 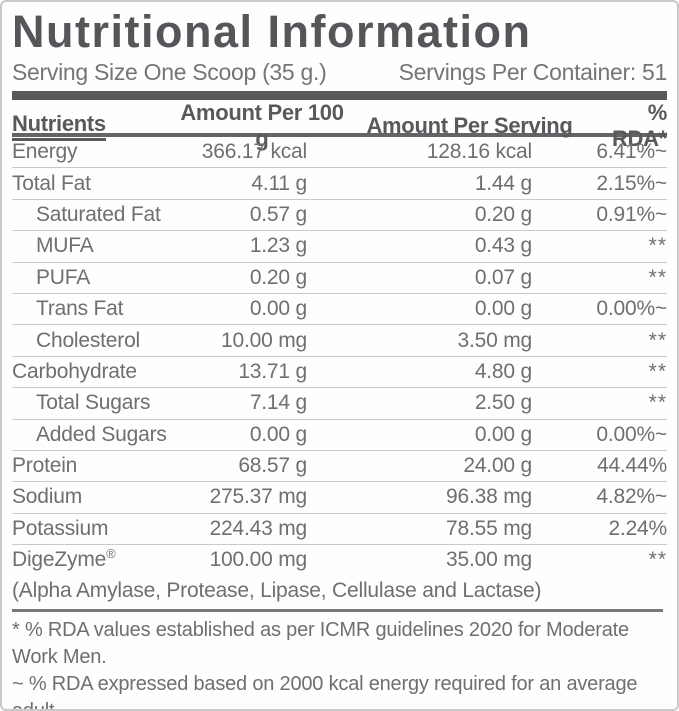 What do you see at coordinates (339, 560) in the screenshot?
I see `table-row: DigeZyme® 100.00 mg 35.00 mg **` at bounding box center [339, 560].